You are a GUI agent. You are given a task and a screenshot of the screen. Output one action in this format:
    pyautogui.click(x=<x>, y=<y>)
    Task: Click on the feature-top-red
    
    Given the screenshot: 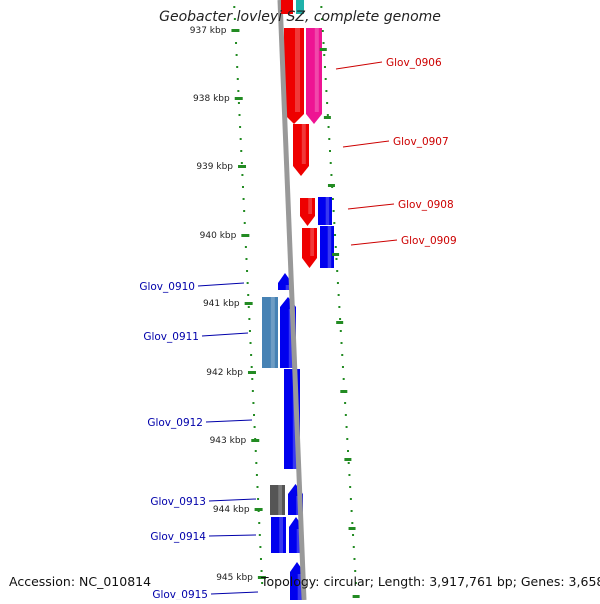 What is the action you would take?
    pyautogui.click(x=287, y=7)
    